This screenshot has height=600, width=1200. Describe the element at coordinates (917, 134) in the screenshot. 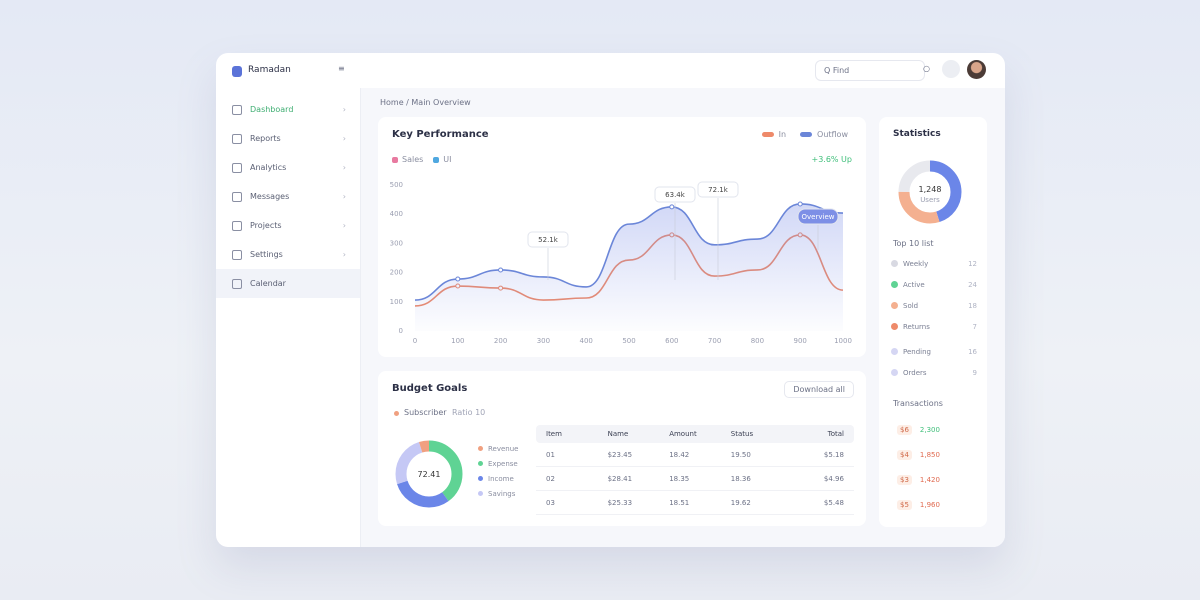

I see `stats-title: Statistics` at that location.